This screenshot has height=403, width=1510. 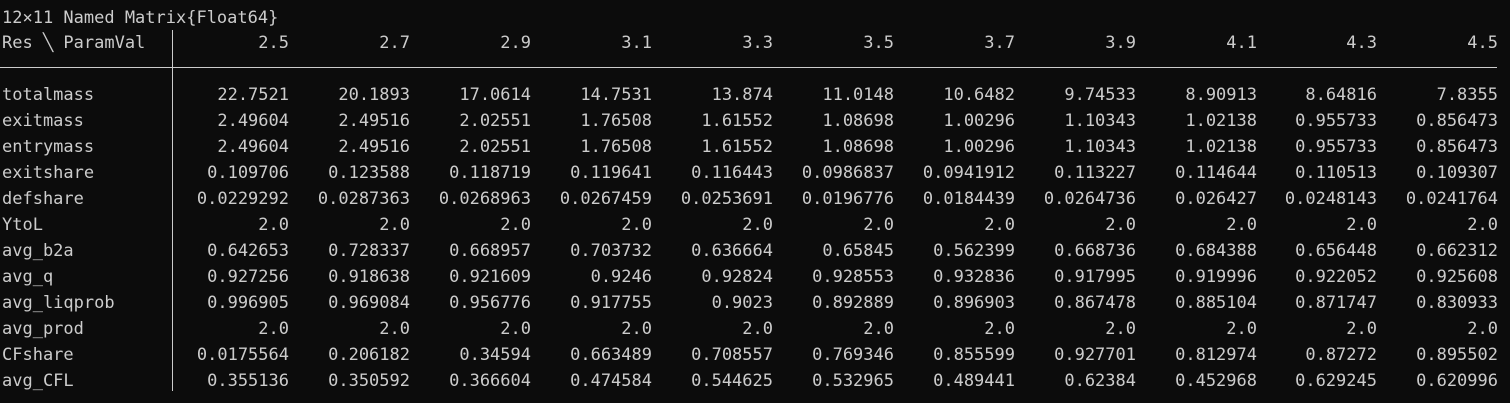 What do you see at coordinates (1100, 381) in the screenshot?
I see `table-cell: 0.62384` at bounding box center [1100, 381].